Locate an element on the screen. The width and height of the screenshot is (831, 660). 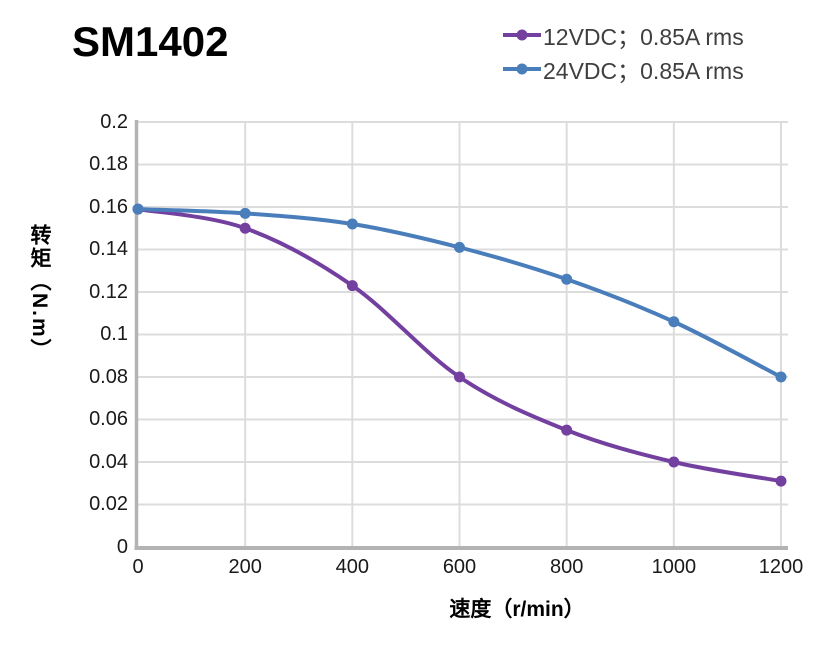
y-tick-label: 0.04 is located at coordinates (108, 461).